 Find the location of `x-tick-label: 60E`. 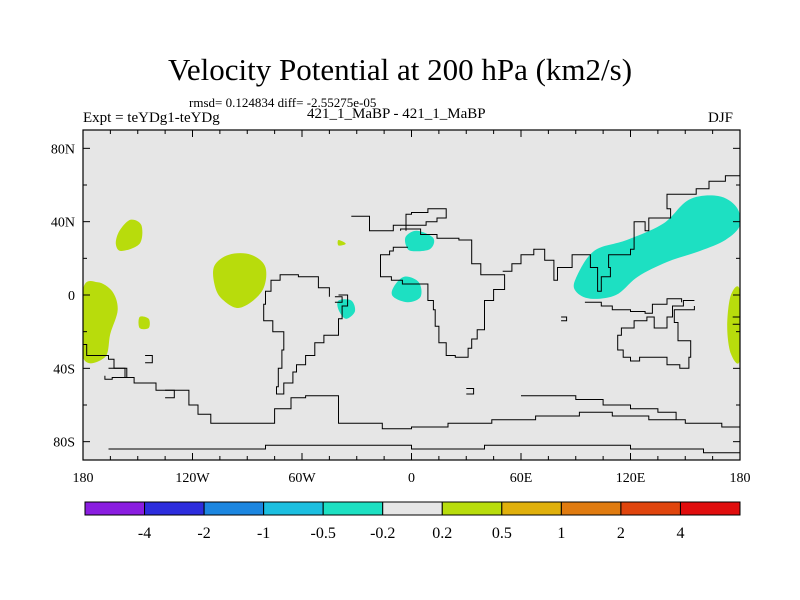

x-tick-label: 60E is located at coordinates (521, 478).